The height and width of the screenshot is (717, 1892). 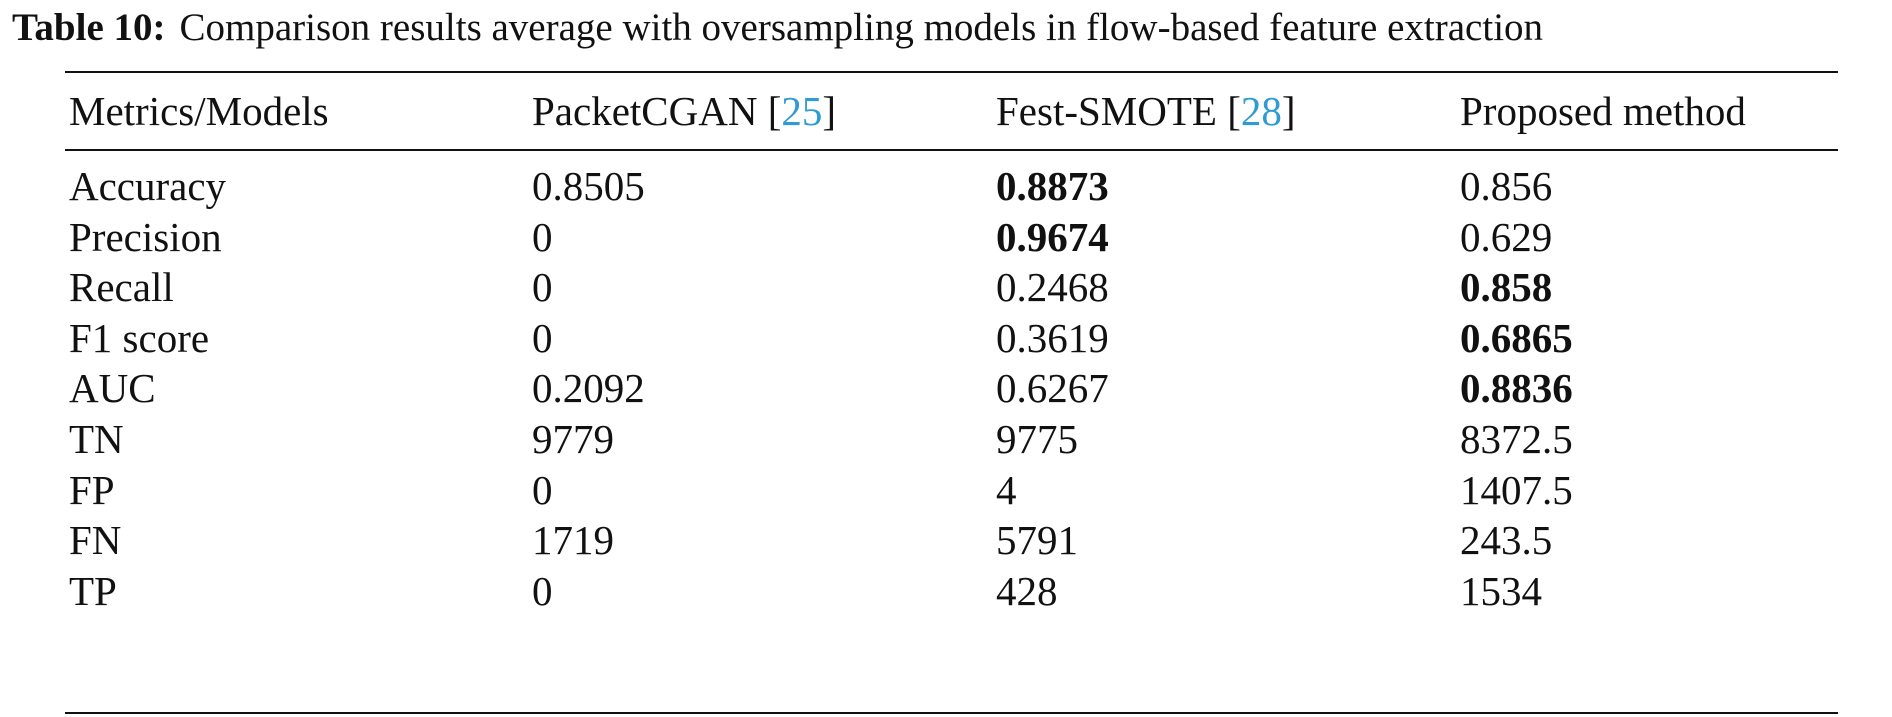 I want to click on table-cell-value: 4, so click(x=1006, y=490).